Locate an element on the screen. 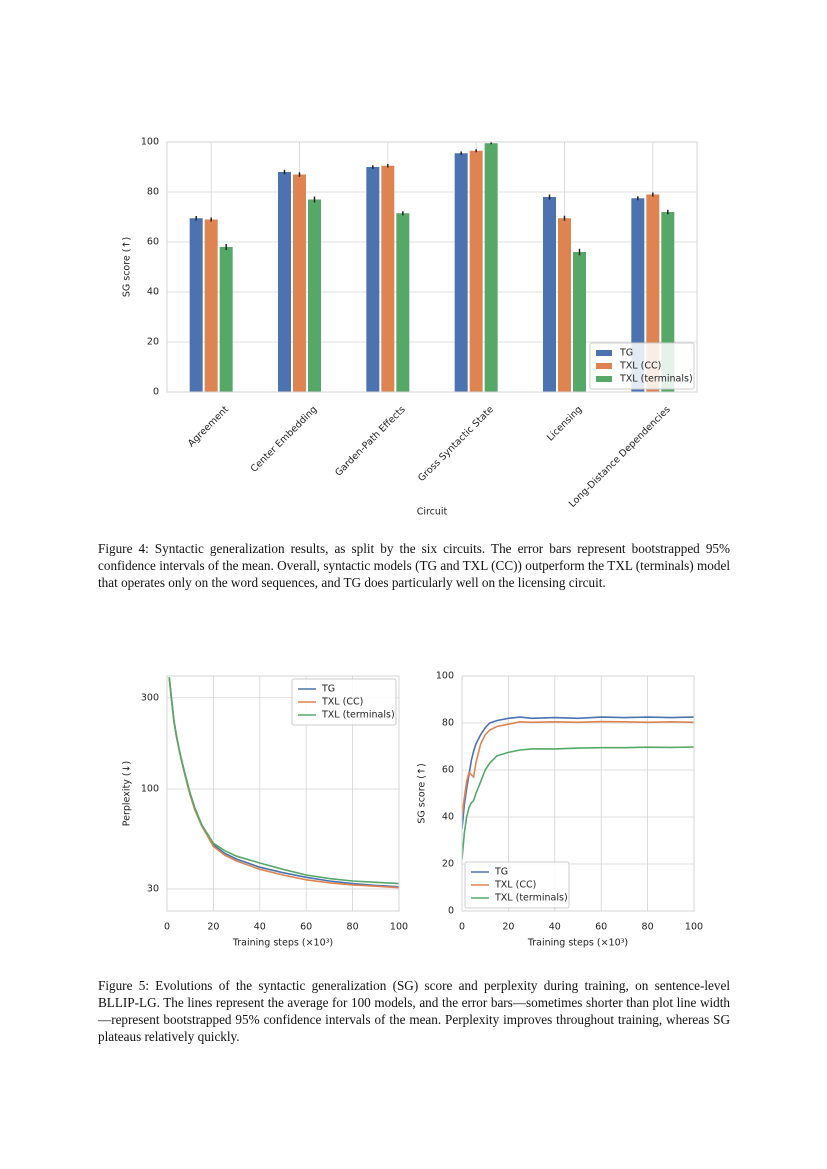  x-tick-label: Garden-Path Effects is located at coordinates (370, 441).